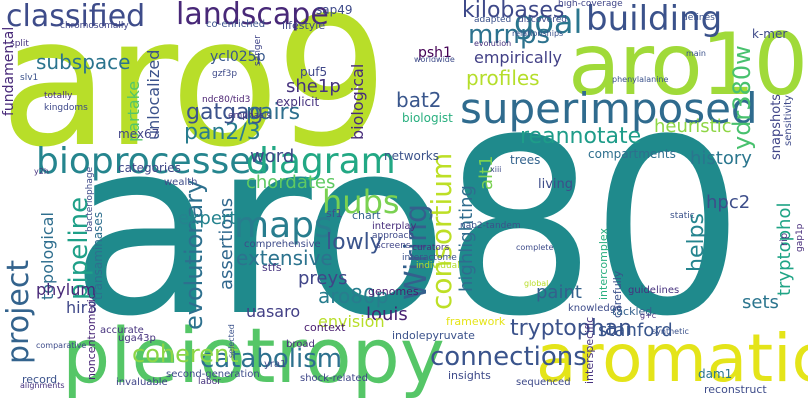 The width and height of the screenshot is (808, 404). Describe the element at coordinates (431, 248) in the screenshot. I see `word: curators` at that location.